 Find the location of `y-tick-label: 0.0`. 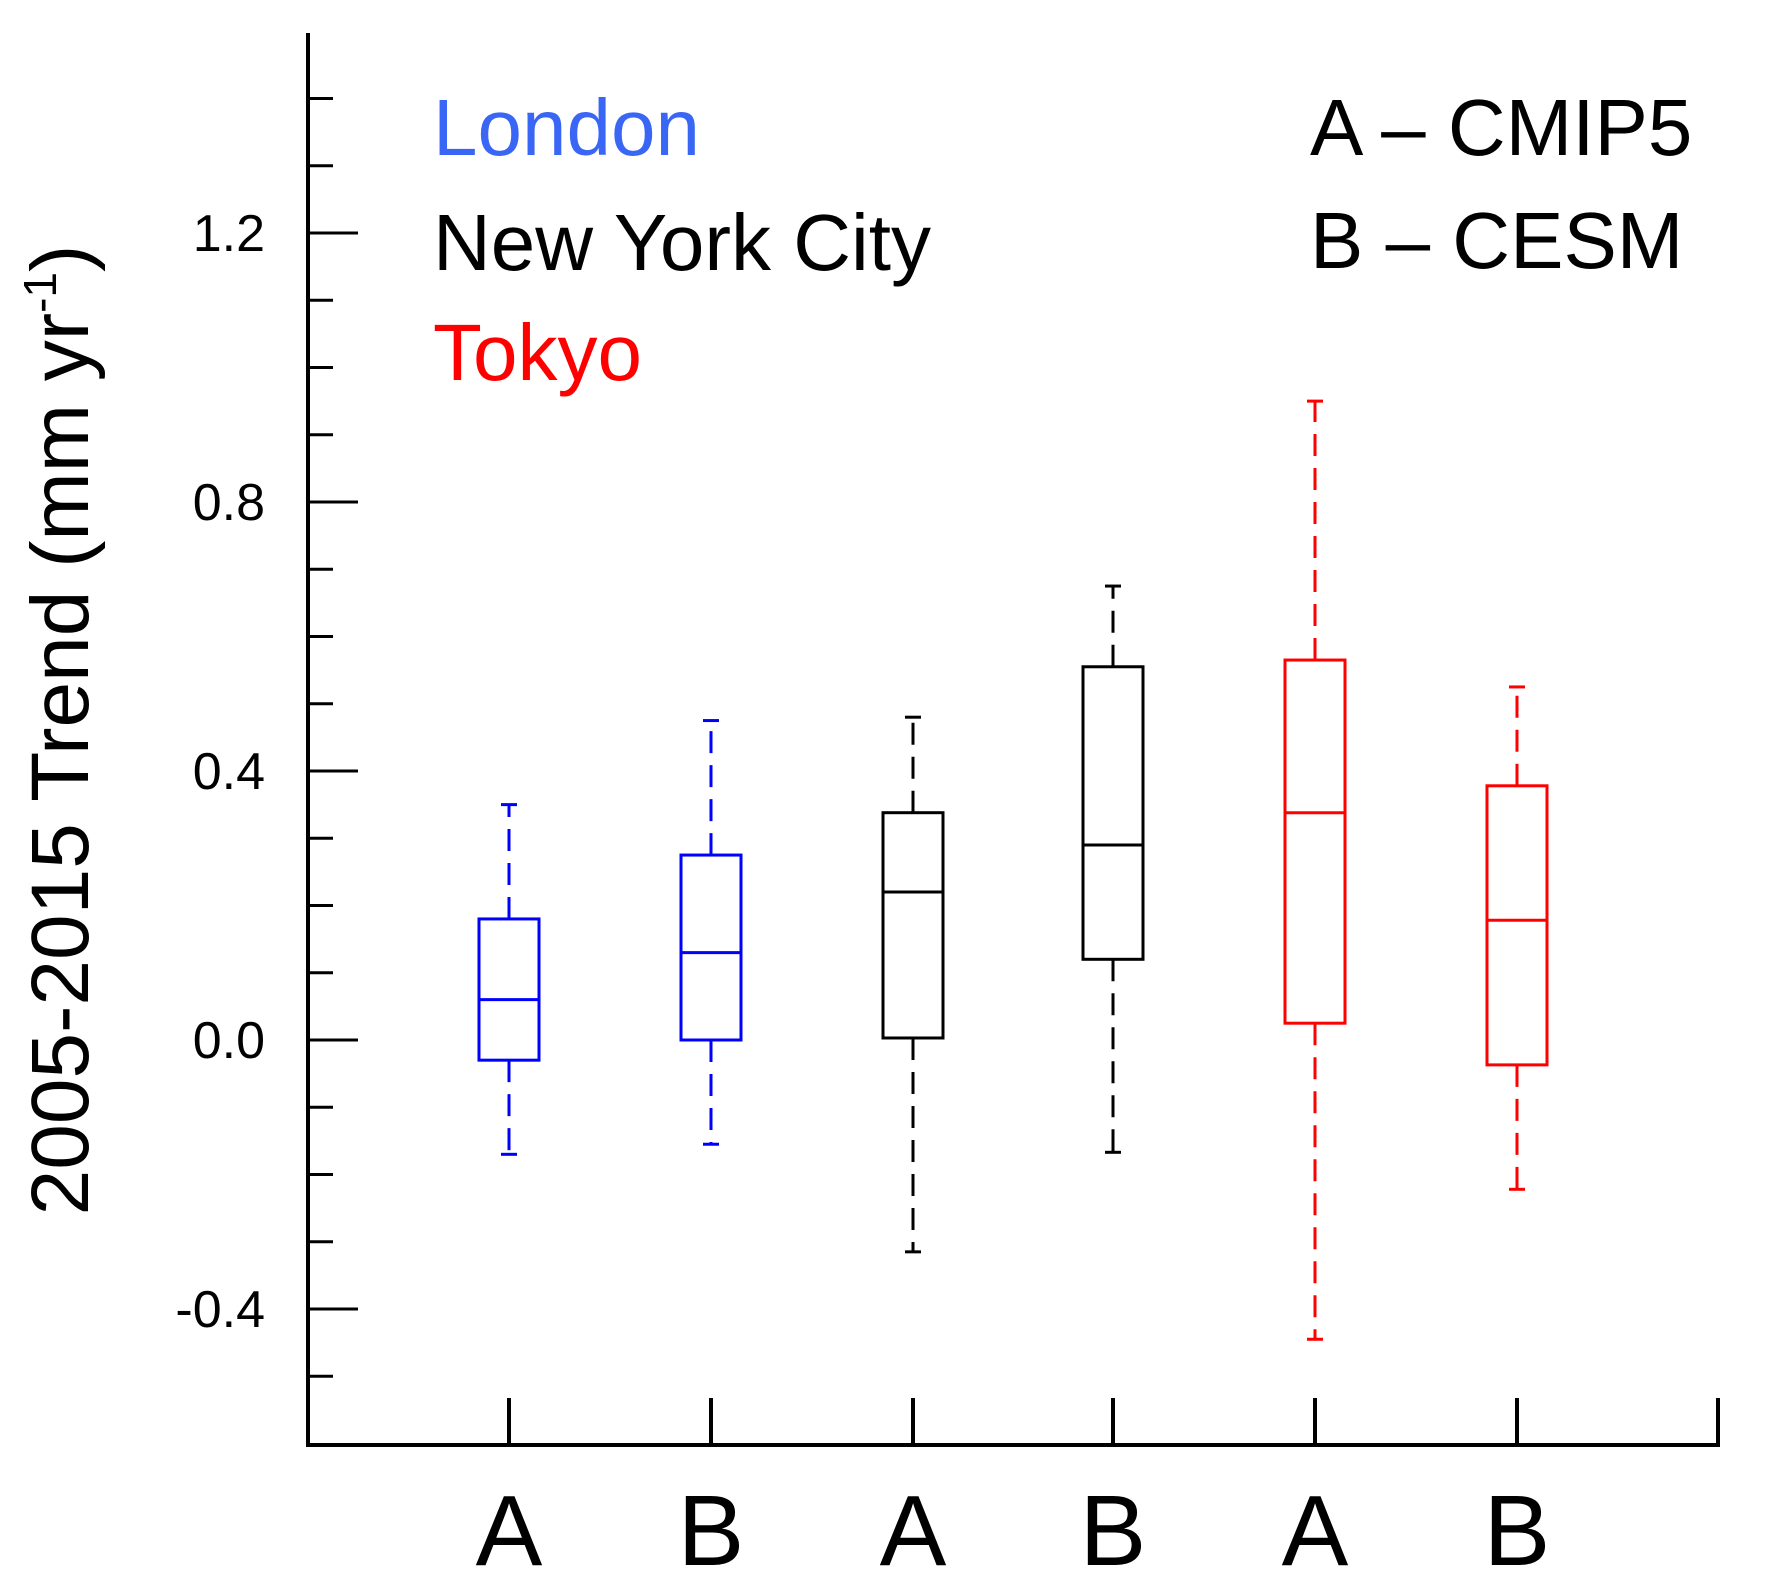

y-tick-label: 0.0 is located at coordinates (229, 1041).